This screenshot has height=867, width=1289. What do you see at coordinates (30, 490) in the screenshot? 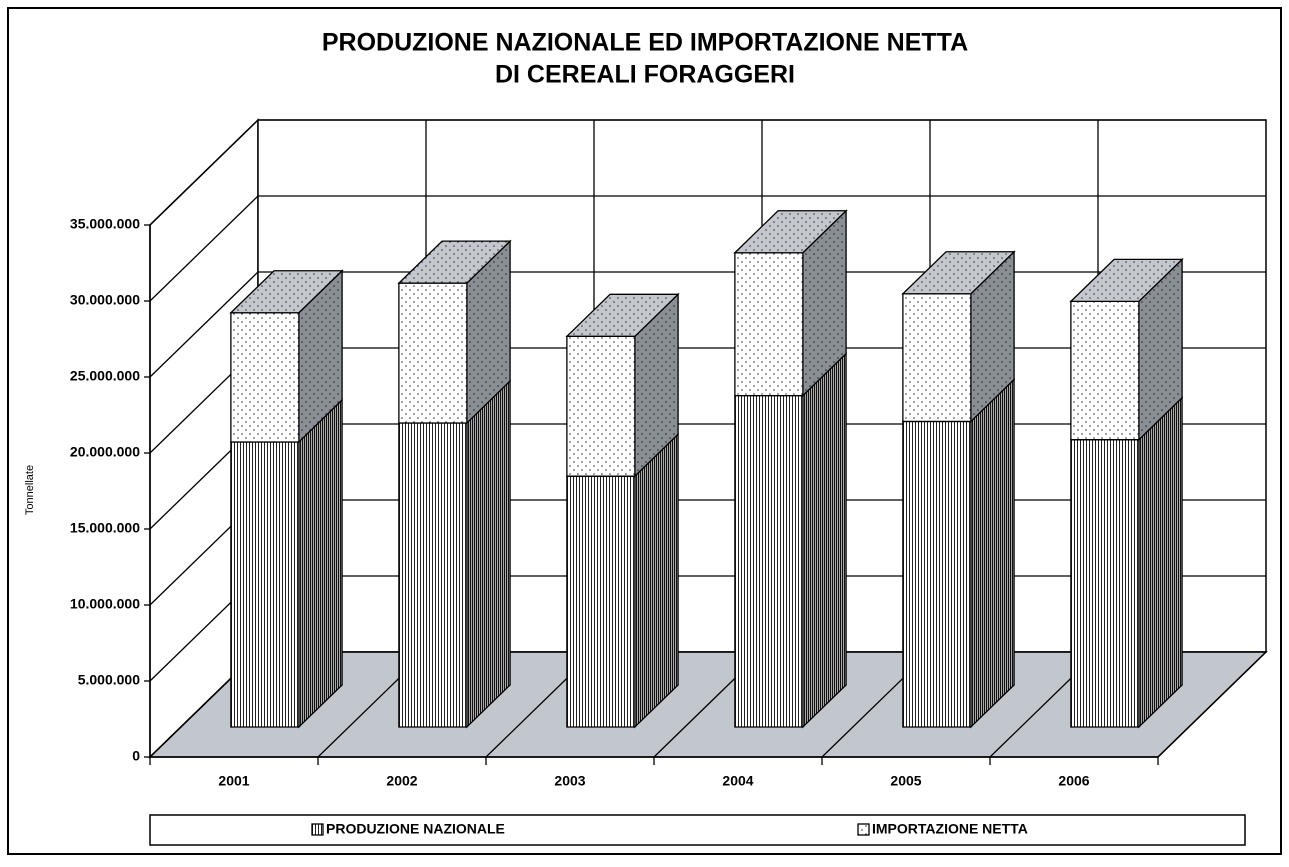
I see `y-axis-label: Tonnellate` at bounding box center [30, 490].